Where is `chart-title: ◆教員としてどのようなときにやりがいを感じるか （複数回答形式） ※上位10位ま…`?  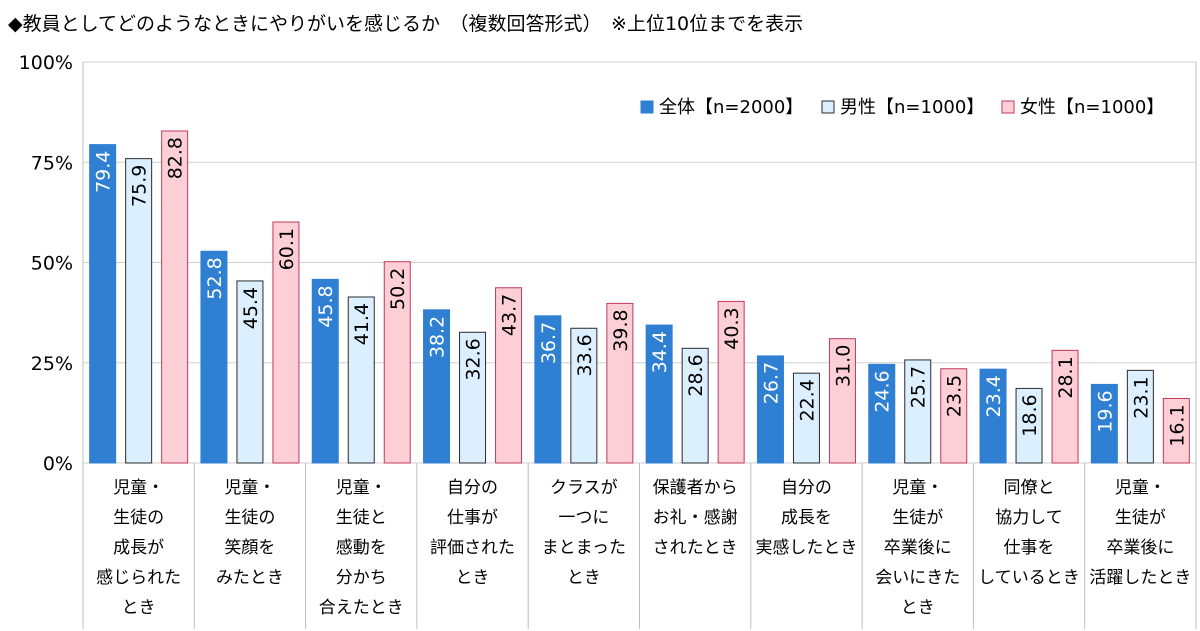
chart-title: ◆教員としてどのようなときにやりがいを感じるか （複数回答形式） ※上位10位ま… is located at coordinates (405, 24).